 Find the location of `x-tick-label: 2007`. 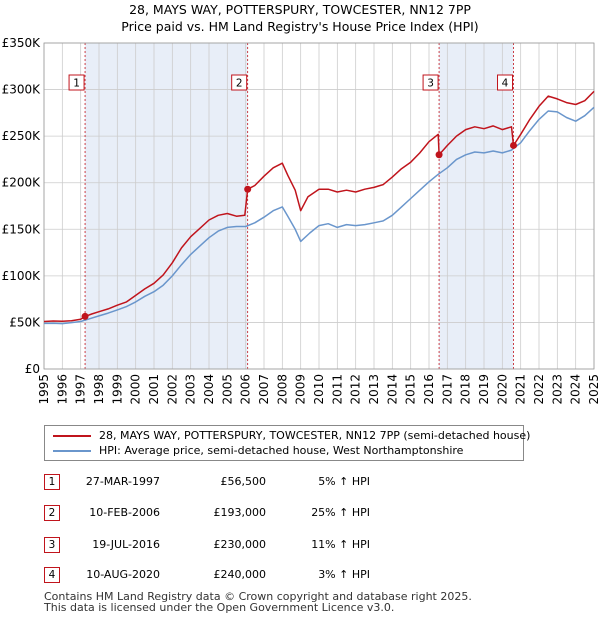

x-tick-label: 2007 is located at coordinates (264, 389).